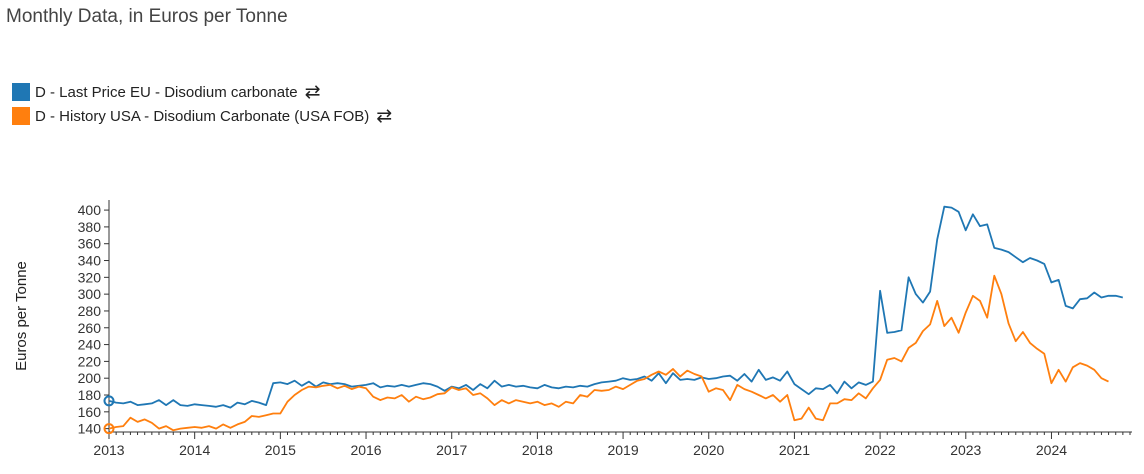 This screenshot has width=1144, height=474. What do you see at coordinates (90, 311) in the screenshot?
I see `y-tick-label: 280` at bounding box center [90, 311].